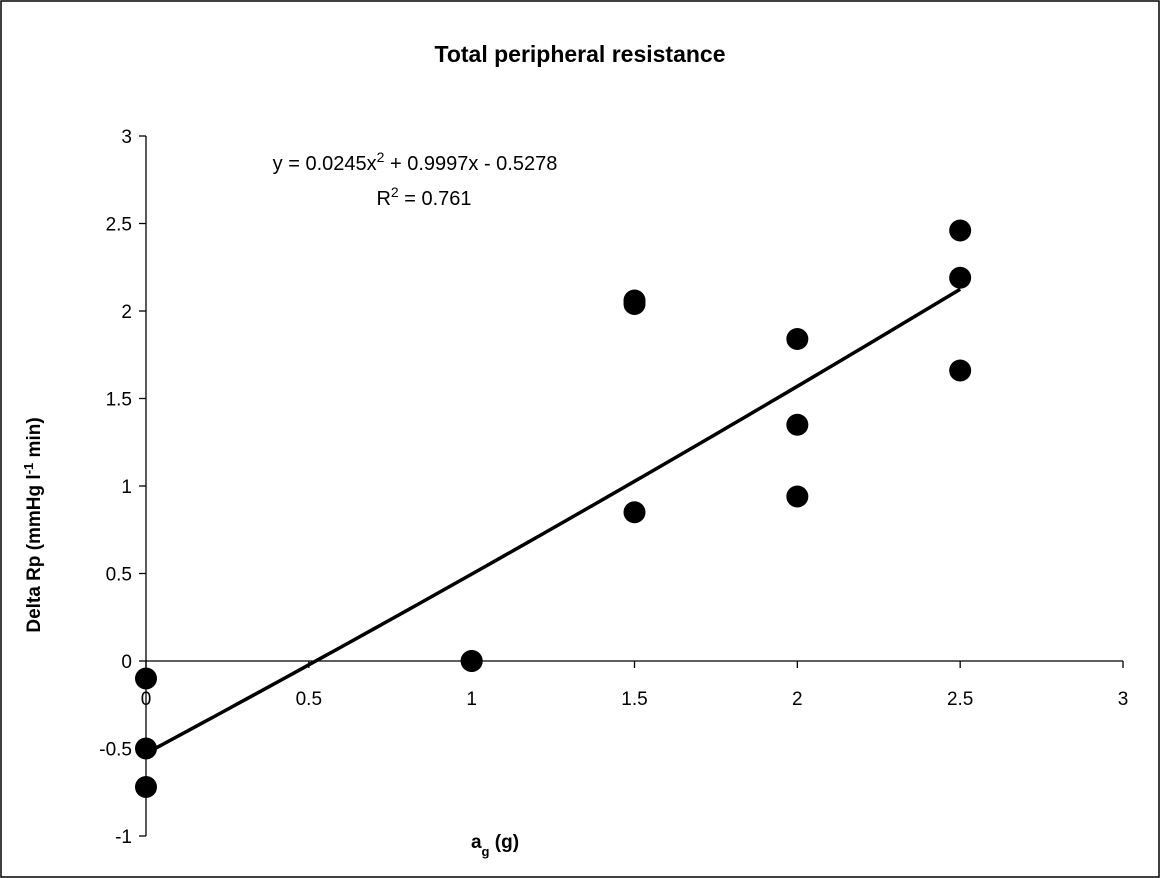  What do you see at coordinates (579, 54) in the screenshot?
I see `chart-title: Total peripheral resistance` at bounding box center [579, 54].